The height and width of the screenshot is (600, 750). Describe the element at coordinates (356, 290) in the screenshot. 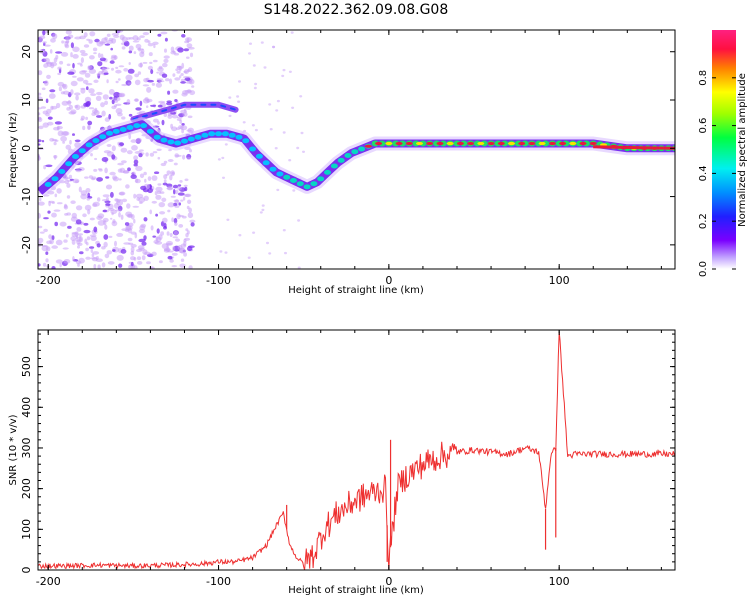

I see `spectrogram-xlabel: Height of straight line (km)` at that location.